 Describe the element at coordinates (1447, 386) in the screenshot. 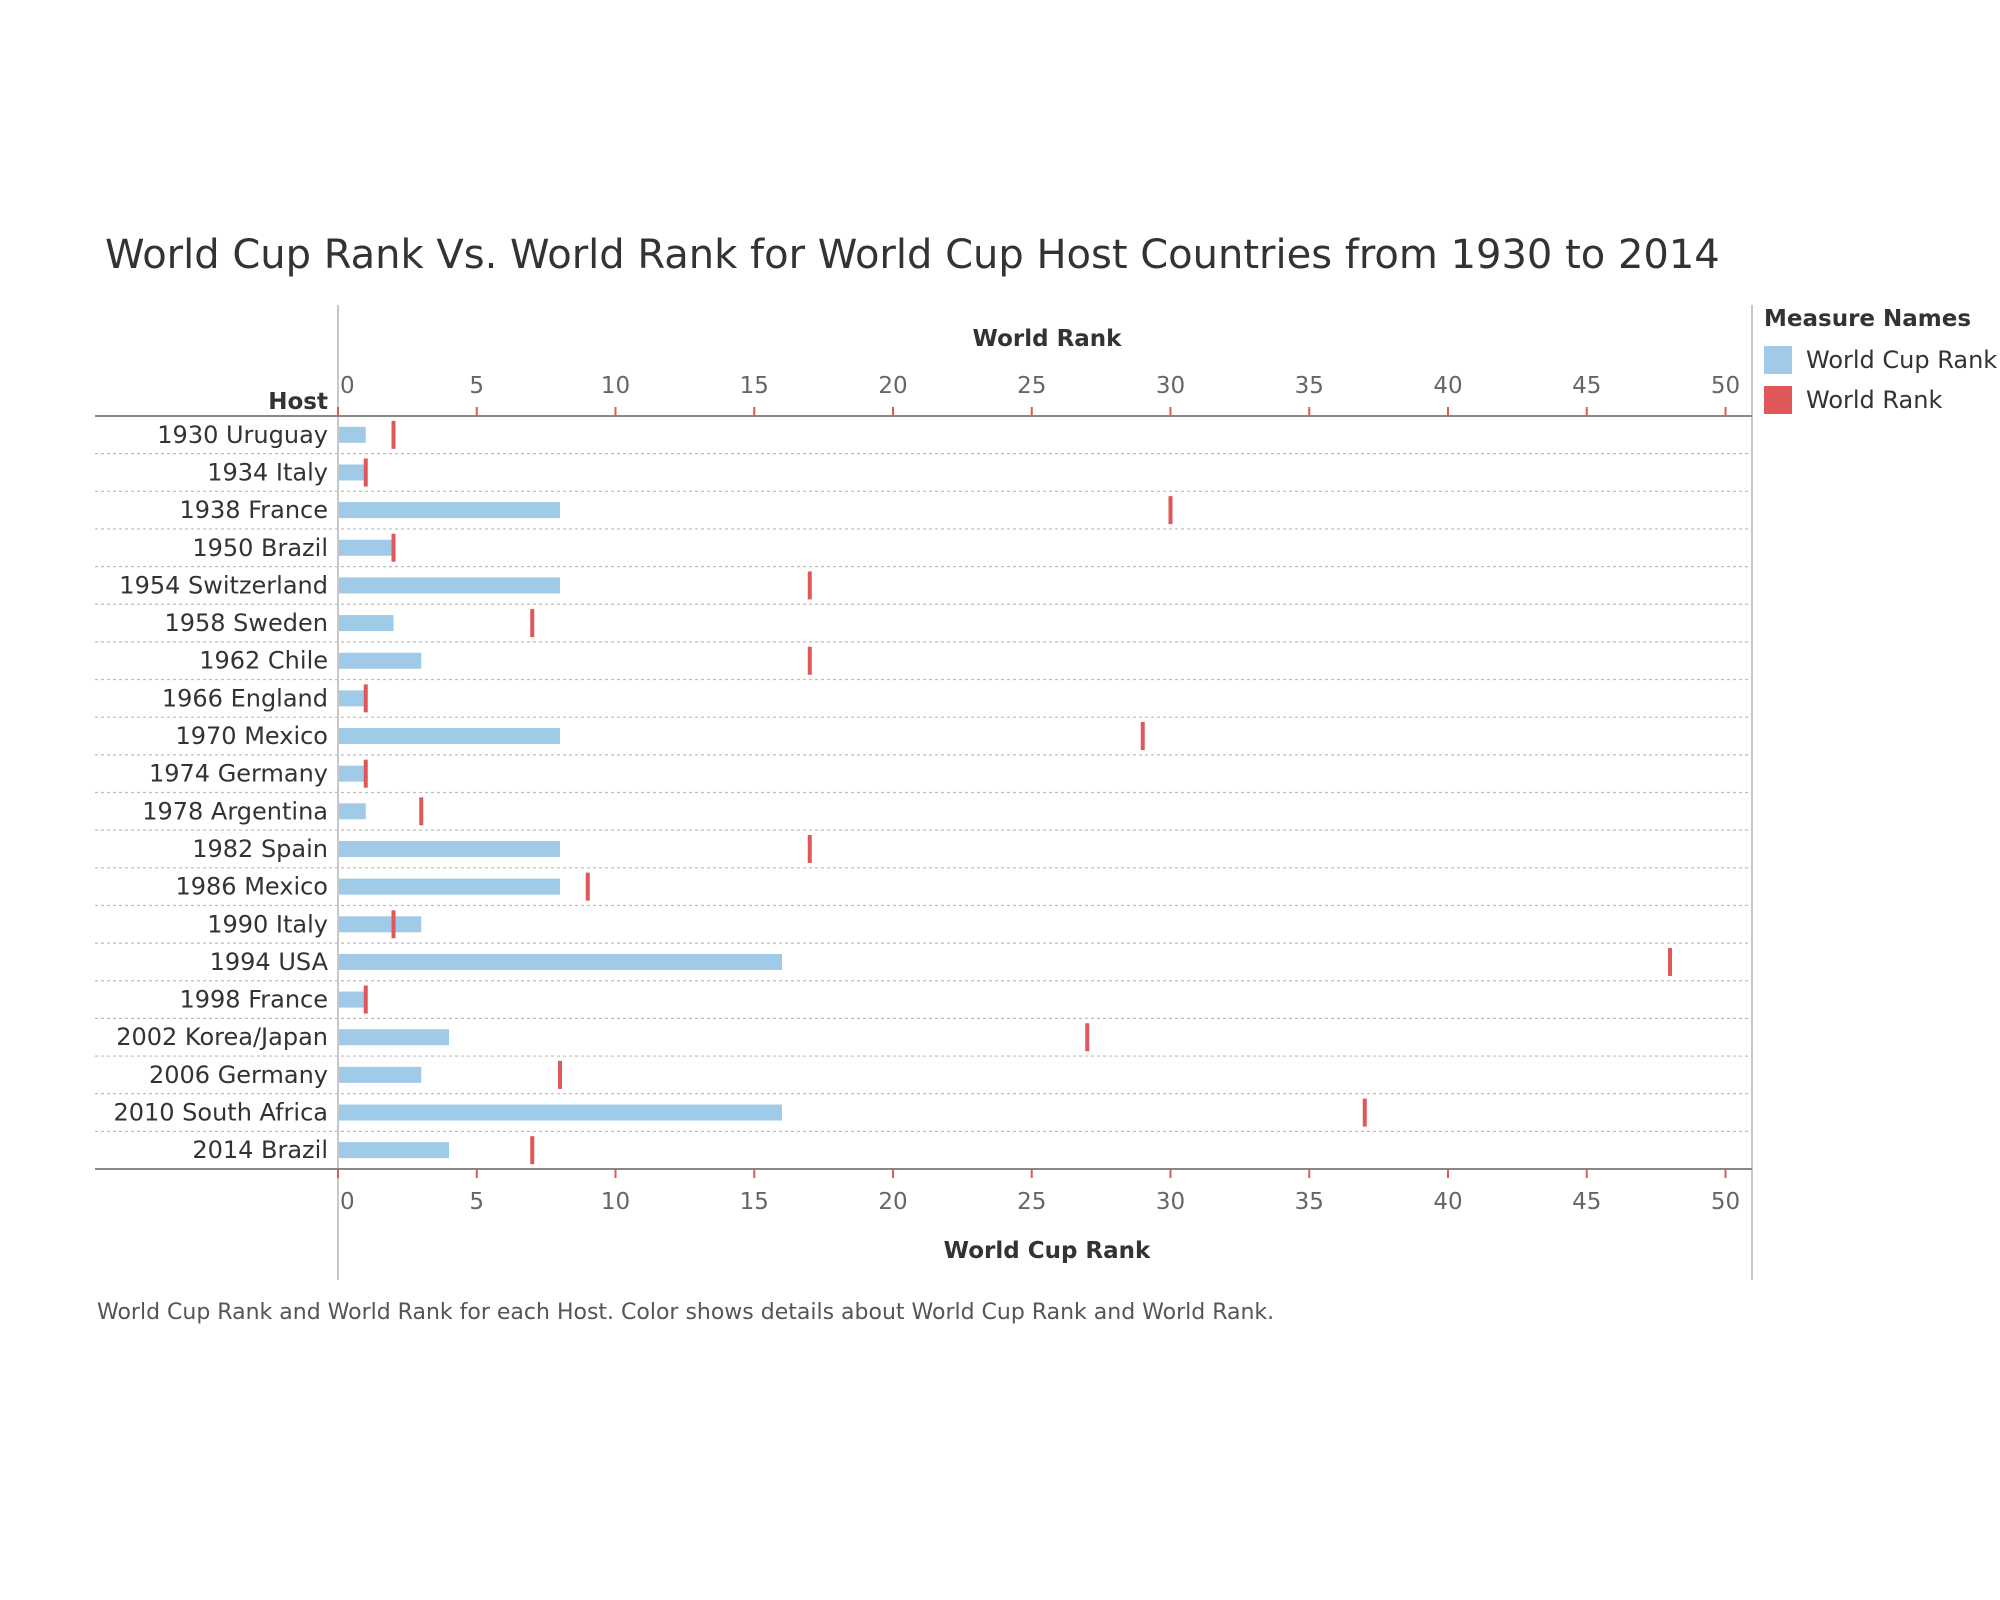

I see `top-axis-tick-label: 40` at that location.